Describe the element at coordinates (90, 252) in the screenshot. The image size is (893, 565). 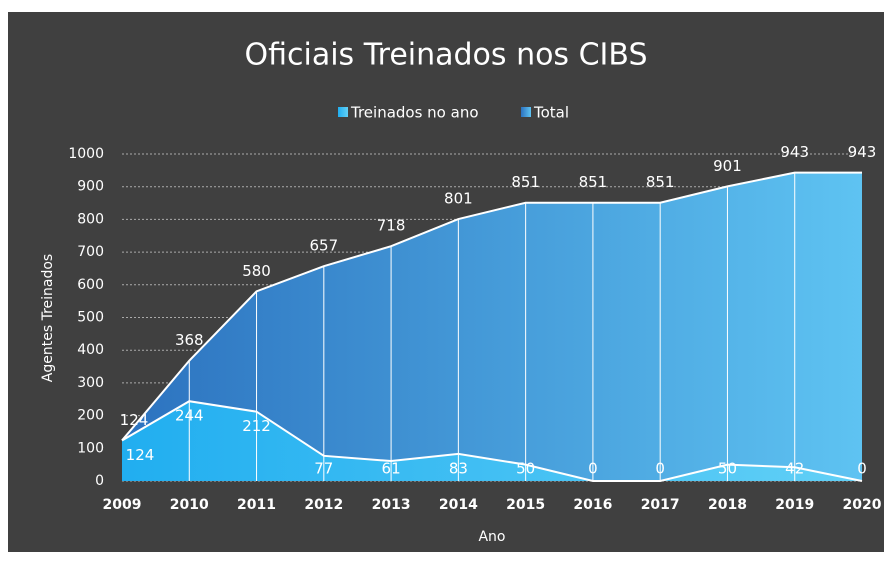
I see `y-tick-label: 700` at that location.